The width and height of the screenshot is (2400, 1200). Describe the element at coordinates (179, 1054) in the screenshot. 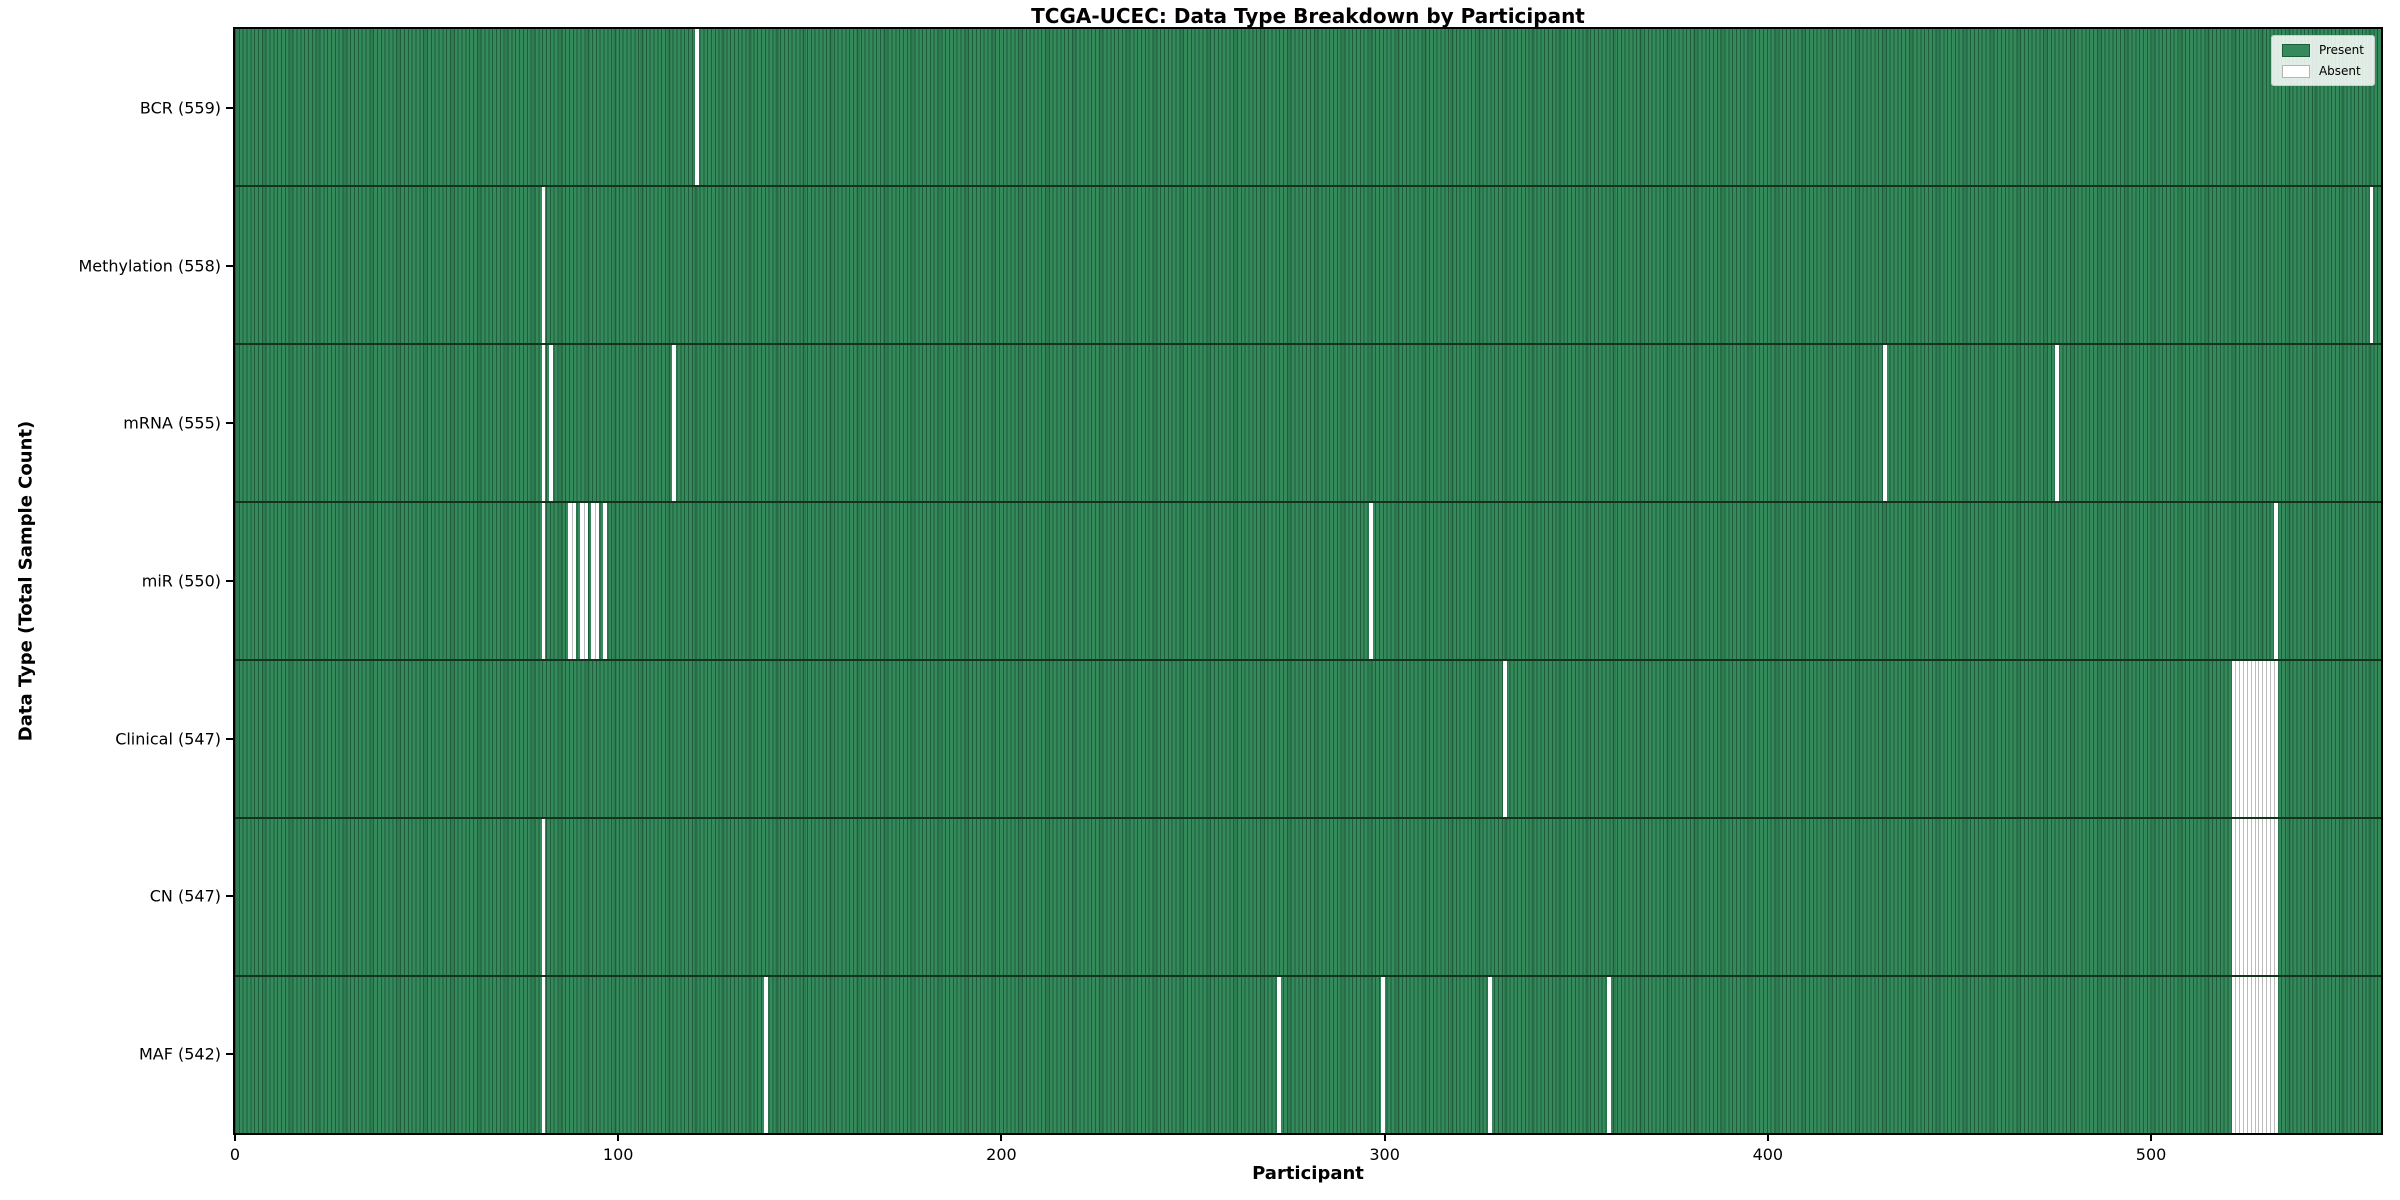

I see `y-tick-label: MAF (542)` at that location.